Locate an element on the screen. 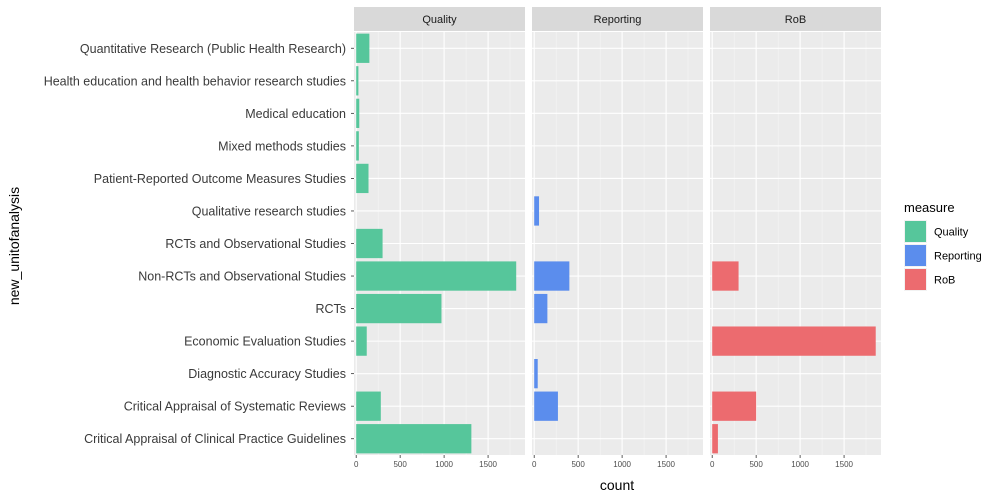 The image size is (1000, 500). bar-quality-critical-appraisal-of-systematic-reviews is located at coordinates (368, 406).